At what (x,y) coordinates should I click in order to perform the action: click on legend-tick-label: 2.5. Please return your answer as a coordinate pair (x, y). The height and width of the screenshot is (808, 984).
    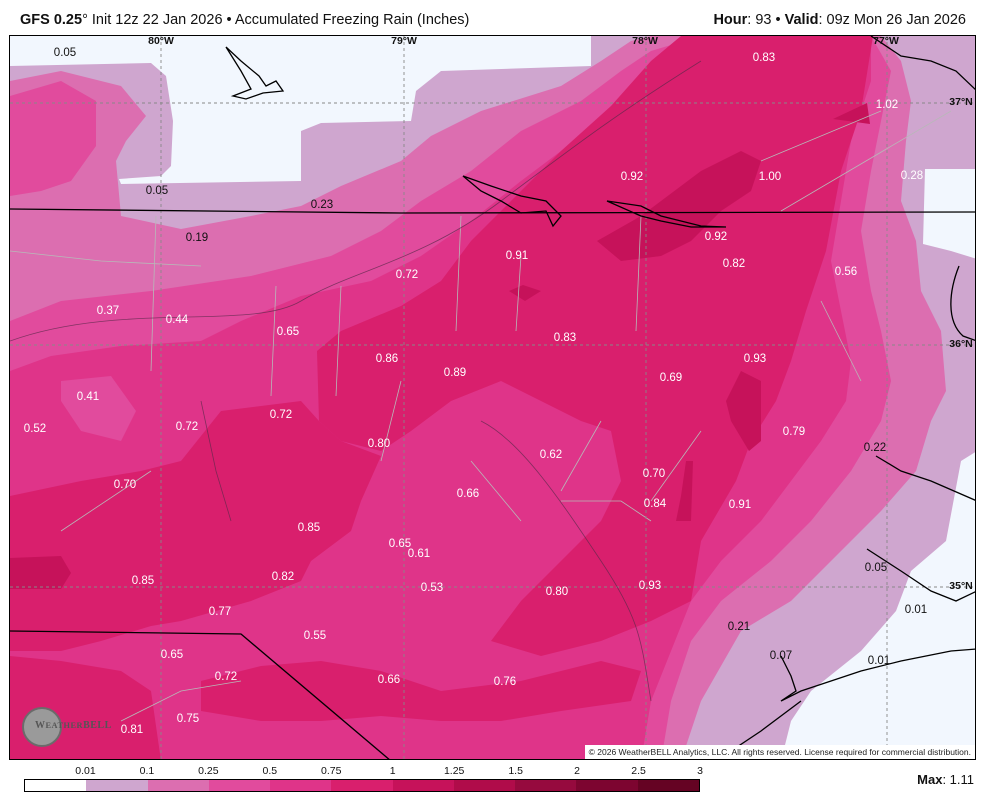
    Looking at the image, I should click on (638, 771).